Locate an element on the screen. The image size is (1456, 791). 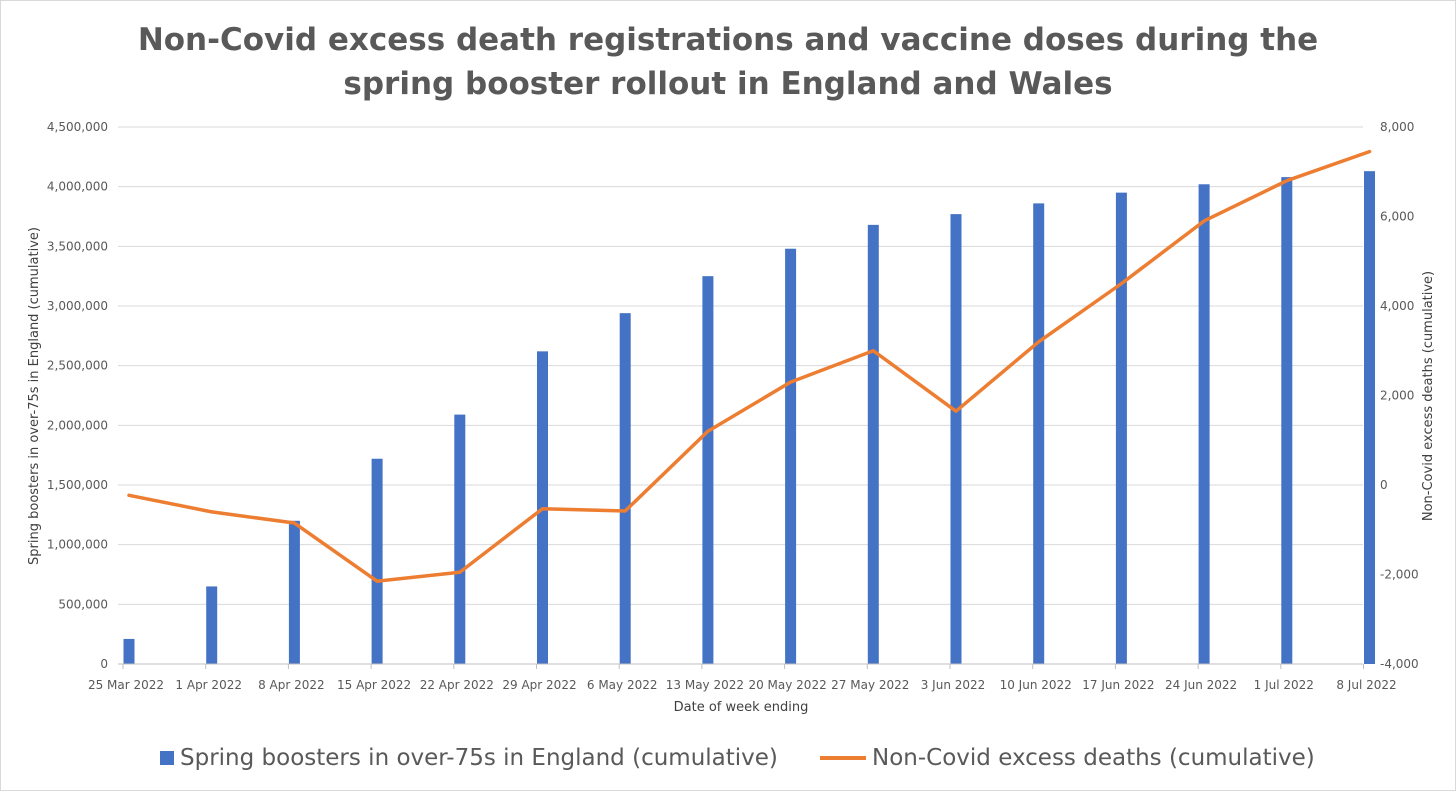
legend-label-excess-deaths: Non-Covid excess deaths (cumulative) is located at coordinates (1093, 758).